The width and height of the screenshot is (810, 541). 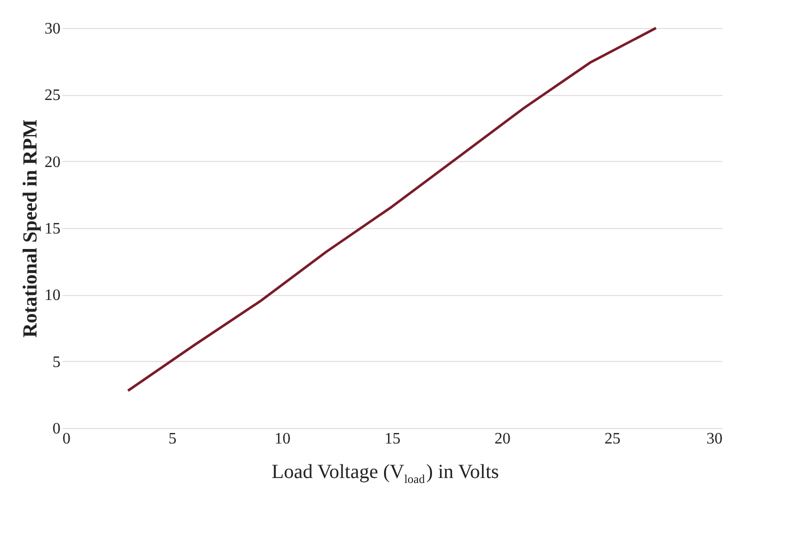 I want to click on y-axis-title: Rotational Speed in RPM, so click(x=31, y=228).